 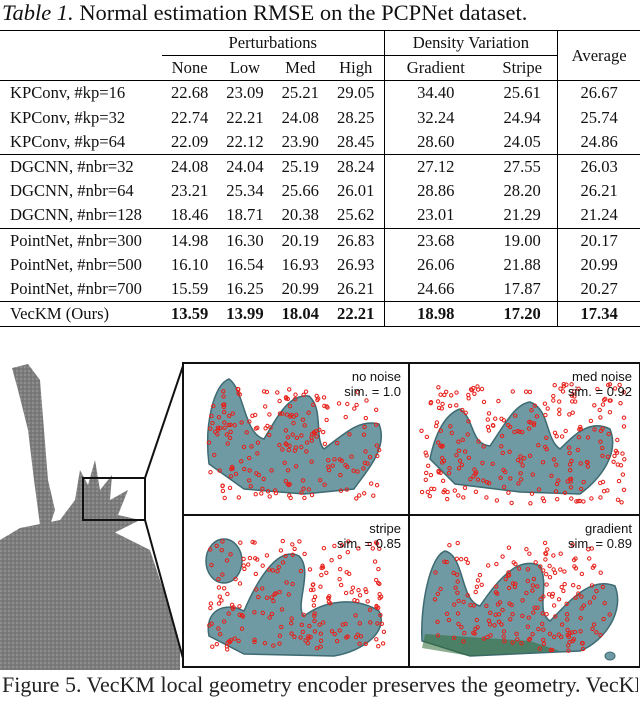 What do you see at coordinates (300, 314) in the screenshot?
I see `value-cell: 18.04` at bounding box center [300, 314].